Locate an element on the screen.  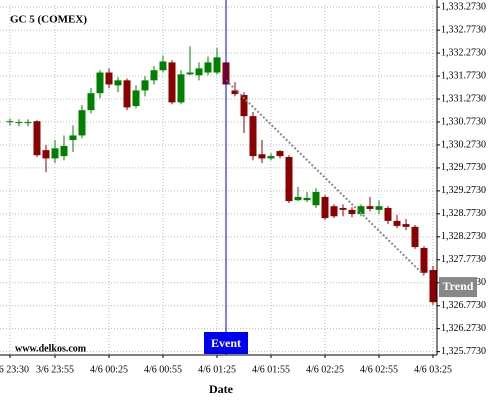
event-label-box is located at coordinates (226, 343).